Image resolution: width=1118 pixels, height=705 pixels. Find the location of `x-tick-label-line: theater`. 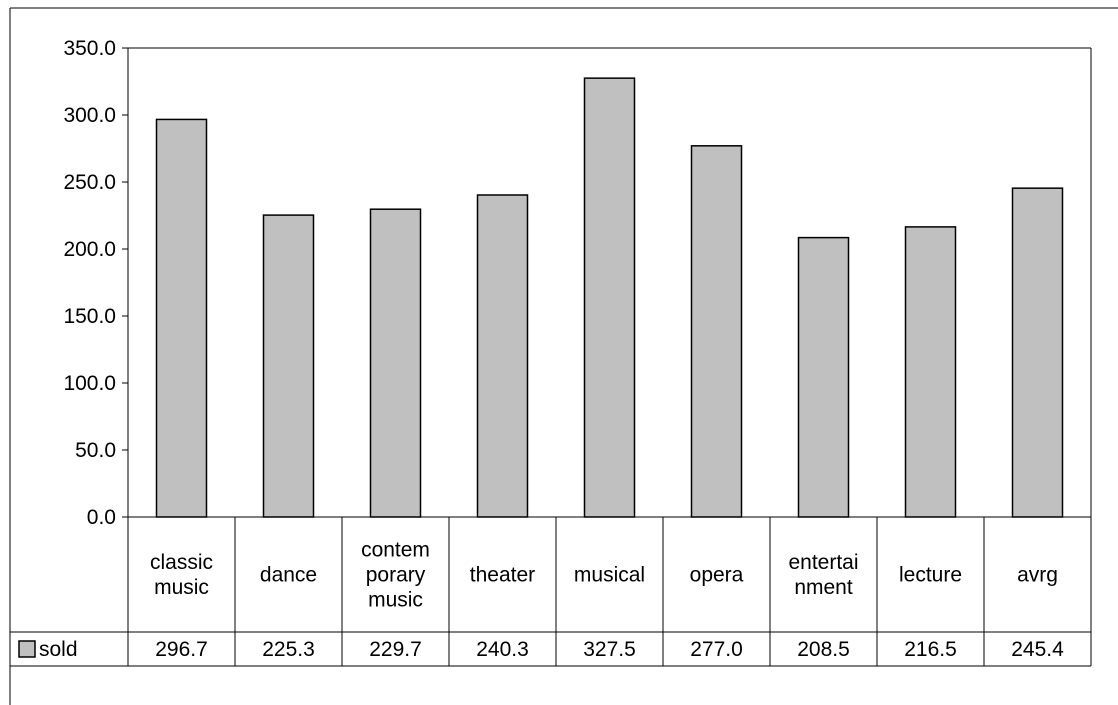

x-tick-label-line: theater is located at coordinates (502, 575).